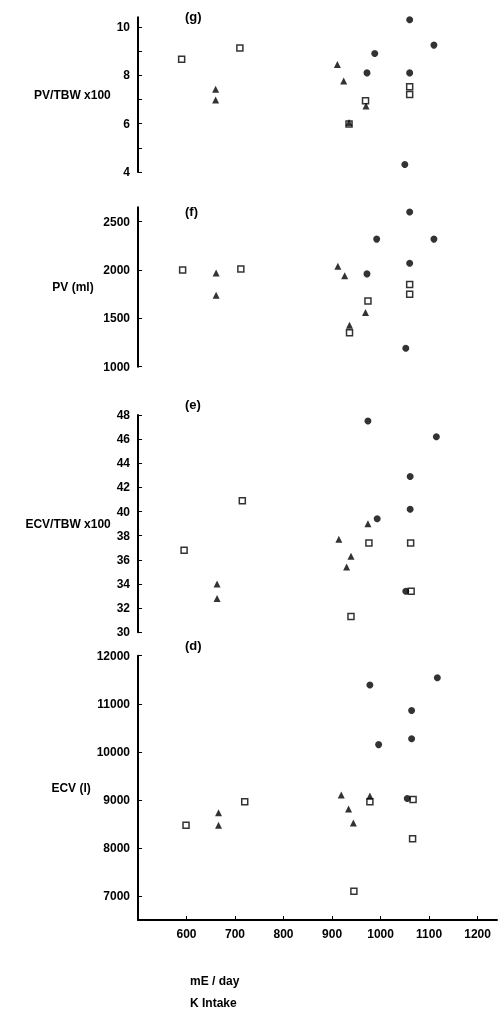 This screenshot has width=498, height=1011. I want to click on y-tick-label: 1500, so click(117, 318).